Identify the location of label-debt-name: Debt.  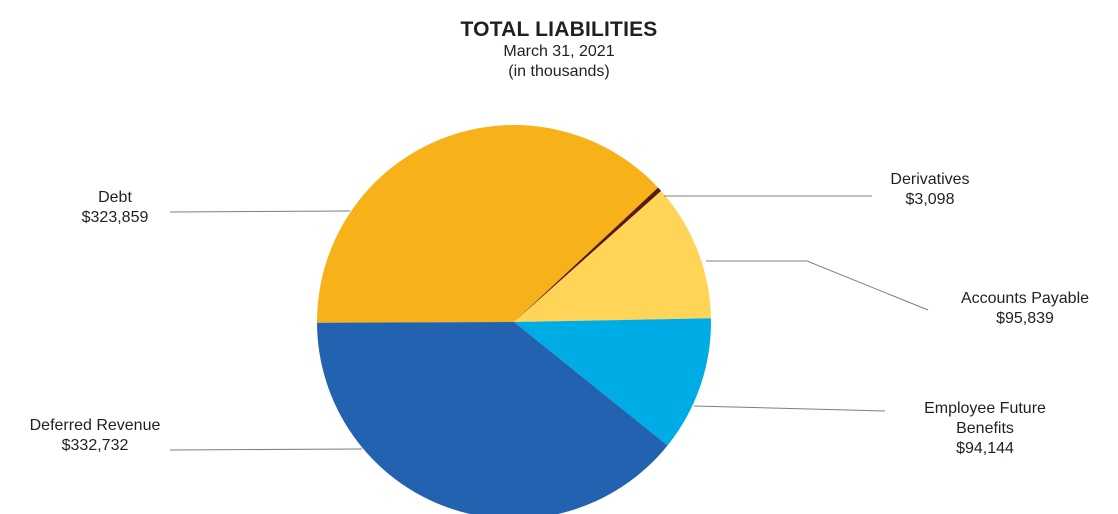
(115, 197).